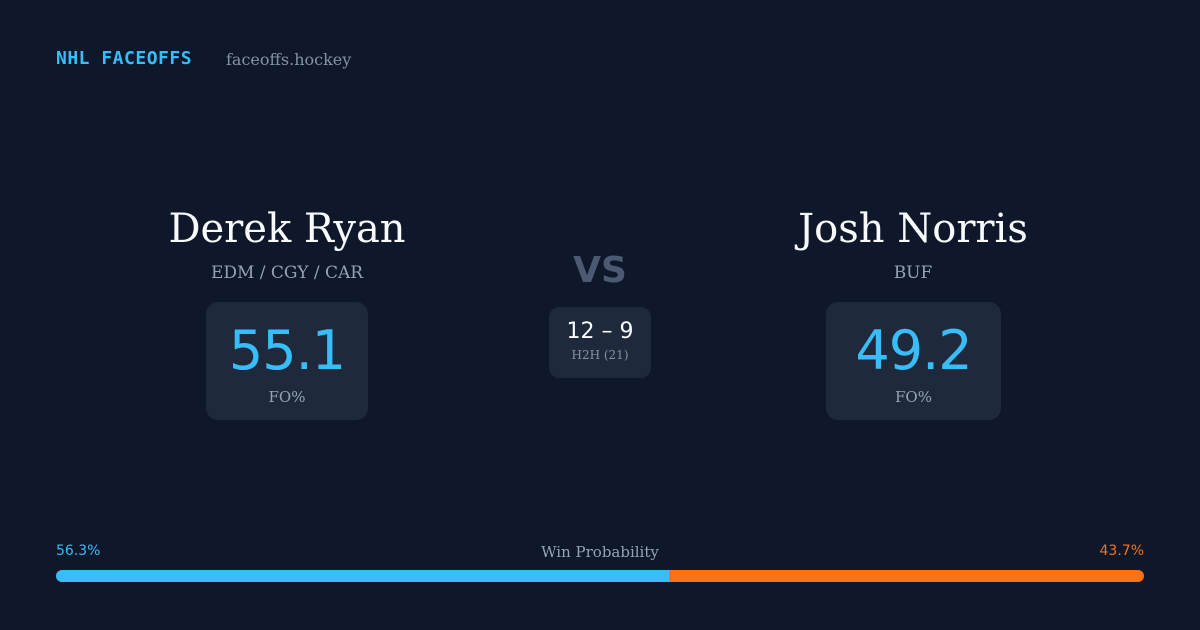 This screenshot has width=1200, height=630. I want to click on h2h-label: H2H (21), so click(600, 355).